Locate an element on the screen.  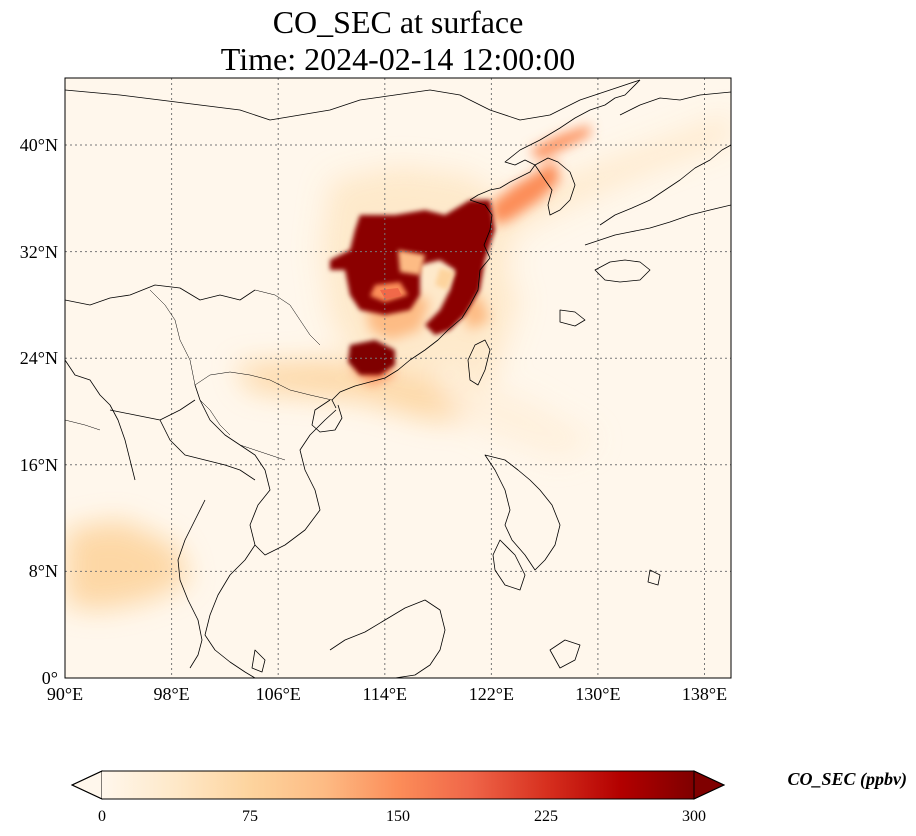
x-tick-label: 90°E is located at coordinates (65, 694).